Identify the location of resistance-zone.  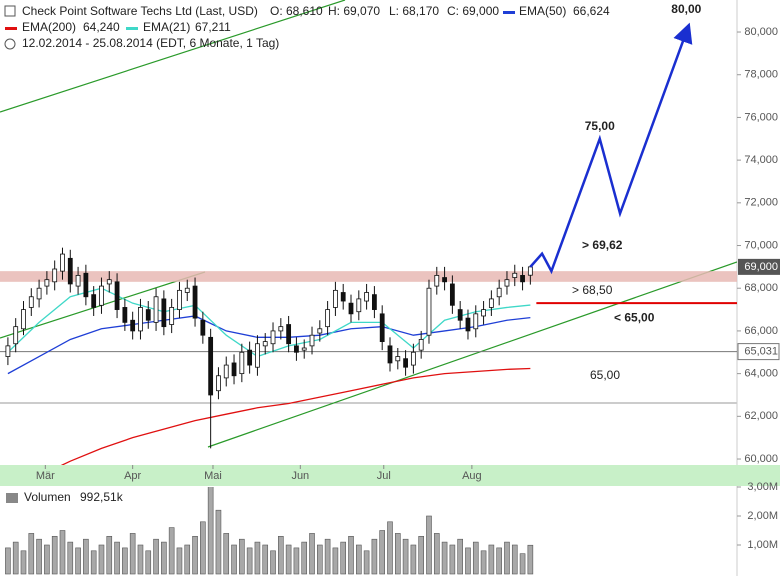
(368, 276).